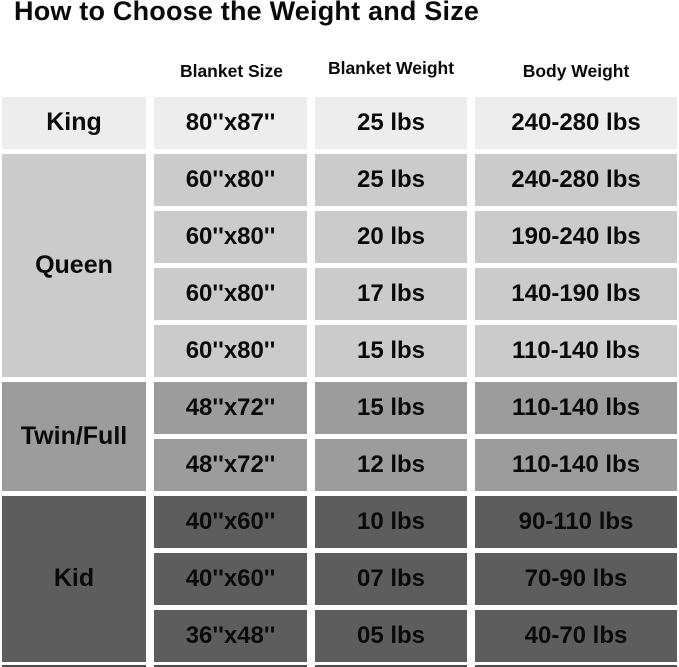 This screenshot has width=679, height=667. Describe the element at coordinates (576, 70) in the screenshot. I see `col-header-body-weight: Body Weight` at that location.